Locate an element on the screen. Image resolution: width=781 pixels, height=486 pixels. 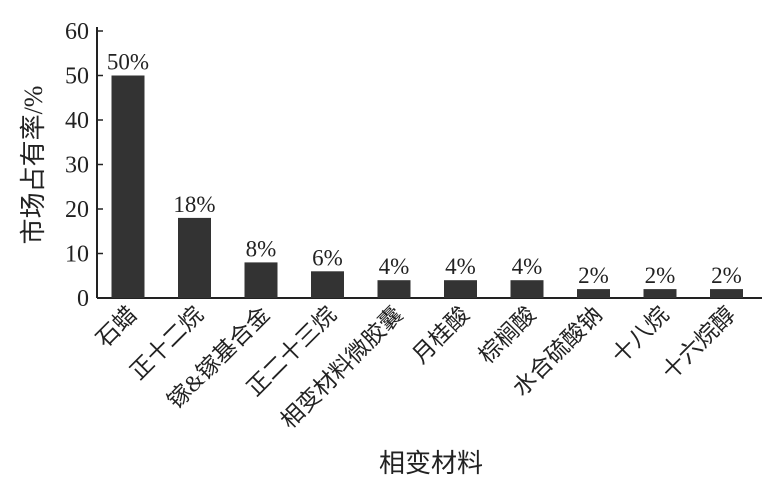
x-tick-label: 十六烷醇 is located at coordinates (698, 343).